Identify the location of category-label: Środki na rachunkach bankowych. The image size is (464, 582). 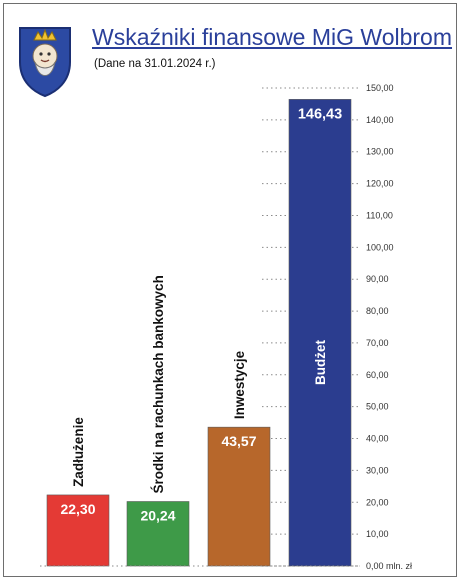
(158, 384).